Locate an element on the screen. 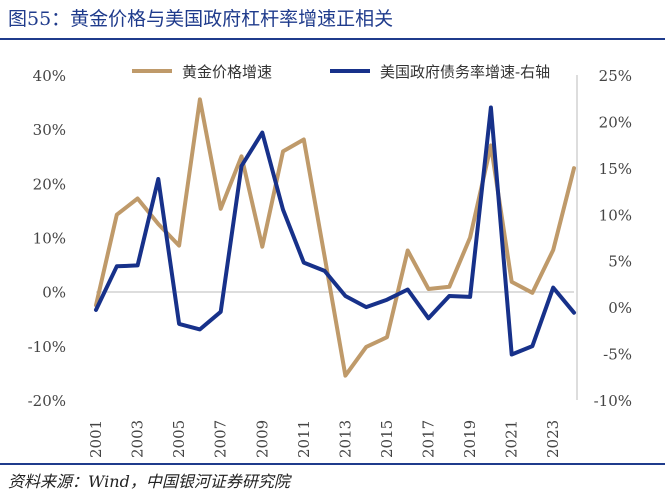  y-right-tick-label: -5% is located at coordinates (617, 355).